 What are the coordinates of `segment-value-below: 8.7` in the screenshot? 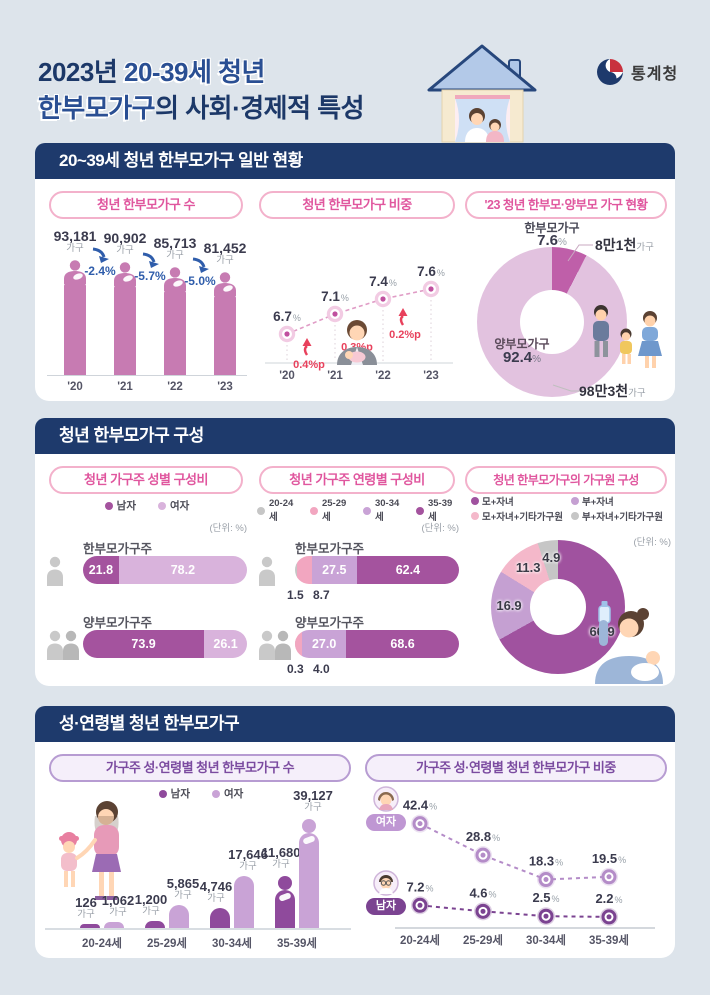 It's located at (321, 595).